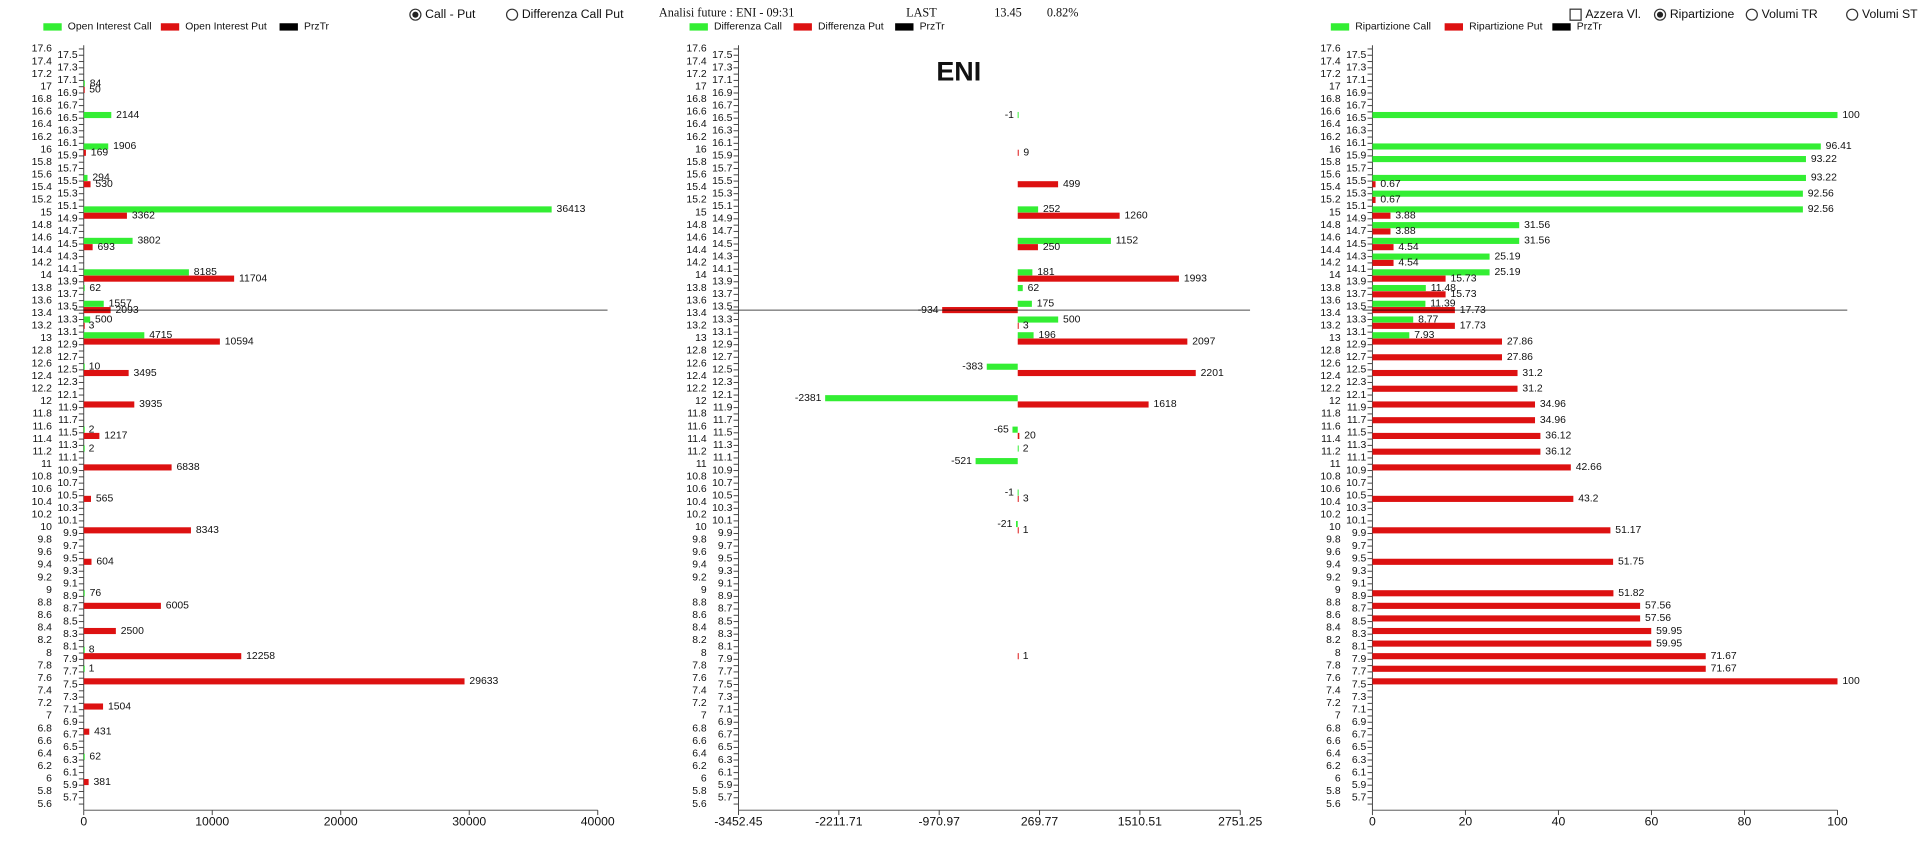  What do you see at coordinates (699, 753) in the screenshot?
I see `y-tick-label: 6.4` at bounding box center [699, 753].